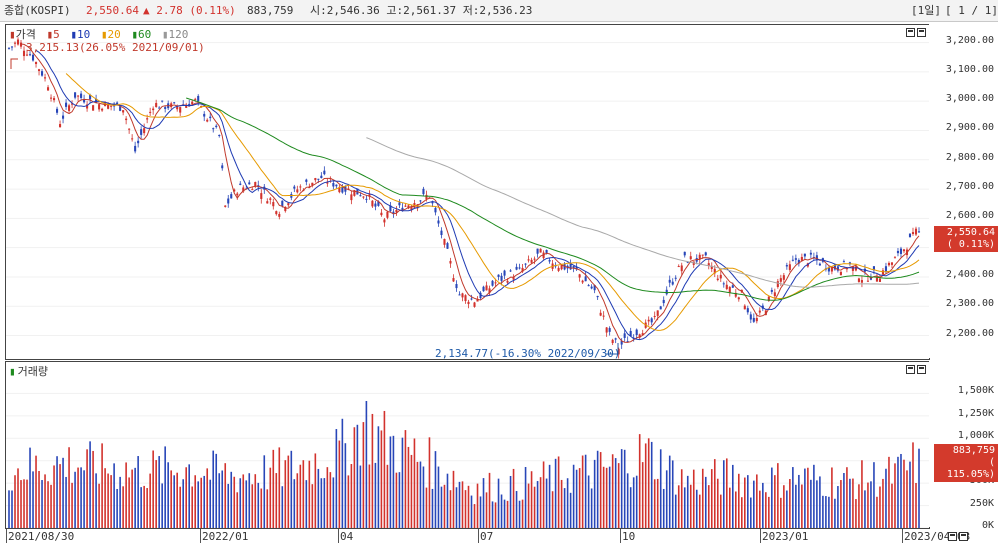 This screenshot has height=544, width=998. I want to click on minimize-panel-button, so click(910, 32).